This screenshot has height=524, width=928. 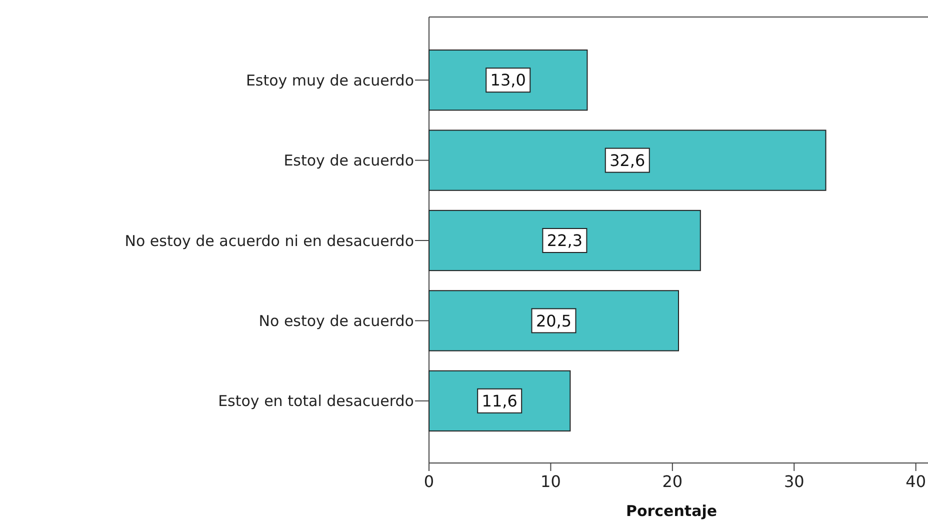 I want to click on x-tick-label: 20, so click(x=672, y=481).